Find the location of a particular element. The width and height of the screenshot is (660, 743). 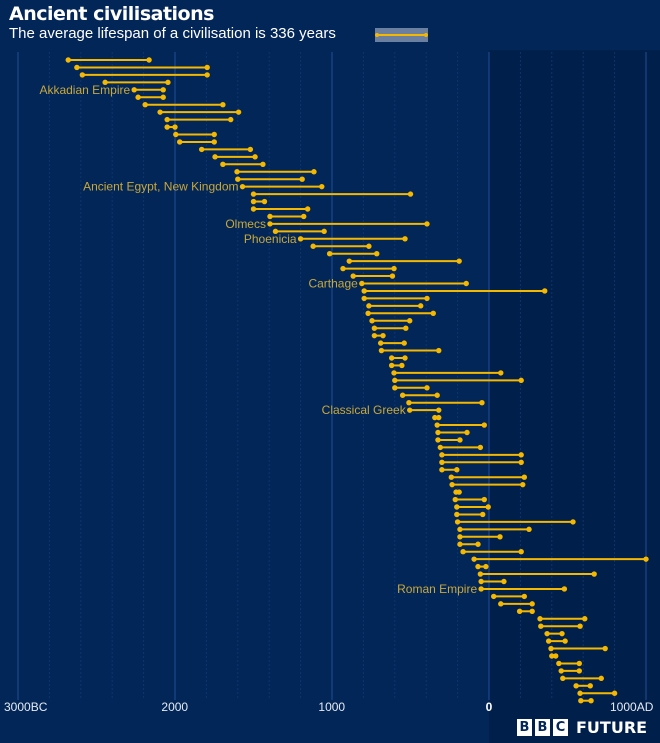

x-tick-label: 1000 is located at coordinates (332, 707).